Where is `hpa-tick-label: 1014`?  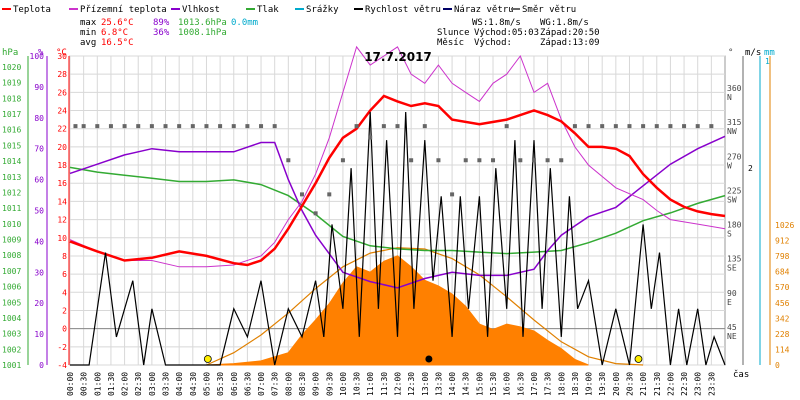 hpa-tick-label: 1014 is located at coordinates (11, 161).